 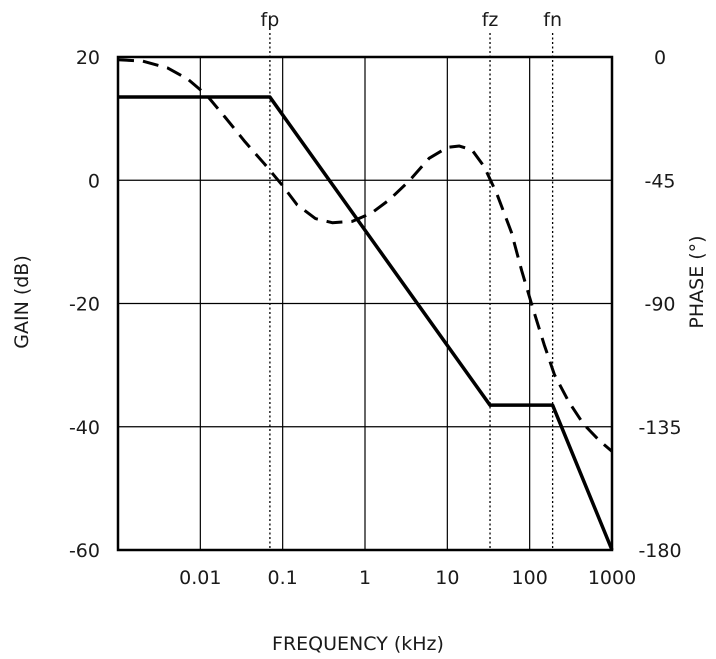 I want to click on y-left-tick-label: -20, so click(x=84, y=305).